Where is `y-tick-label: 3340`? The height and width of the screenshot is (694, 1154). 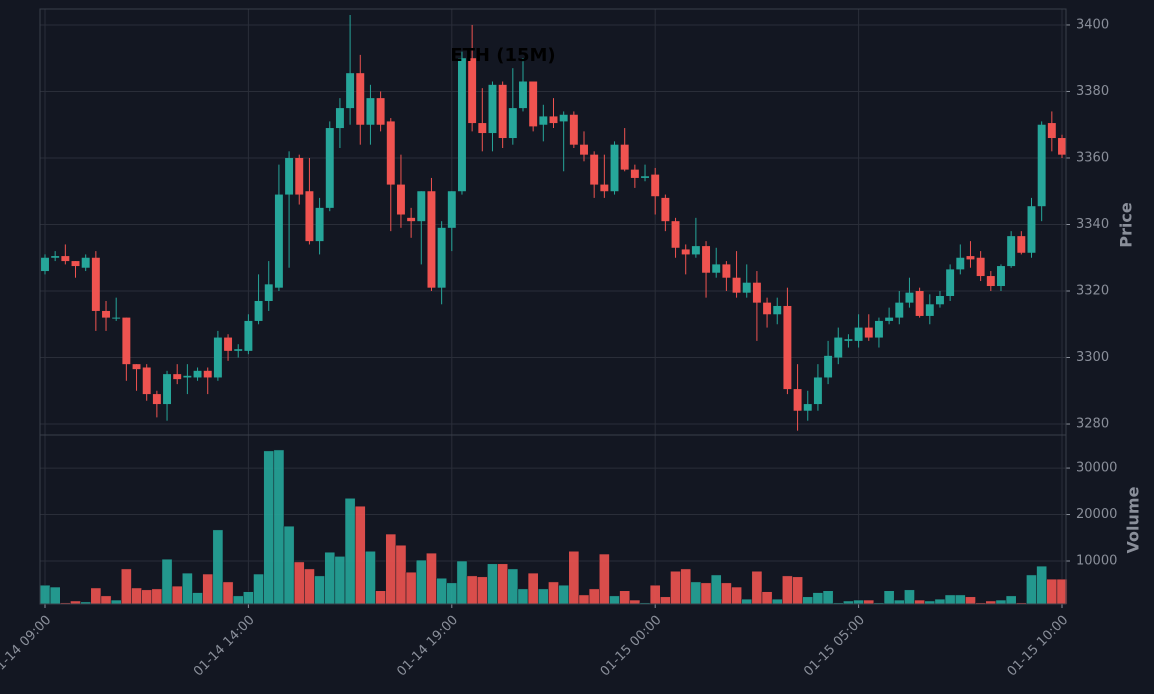
y-tick-label: 3340 is located at coordinates (1092, 224).